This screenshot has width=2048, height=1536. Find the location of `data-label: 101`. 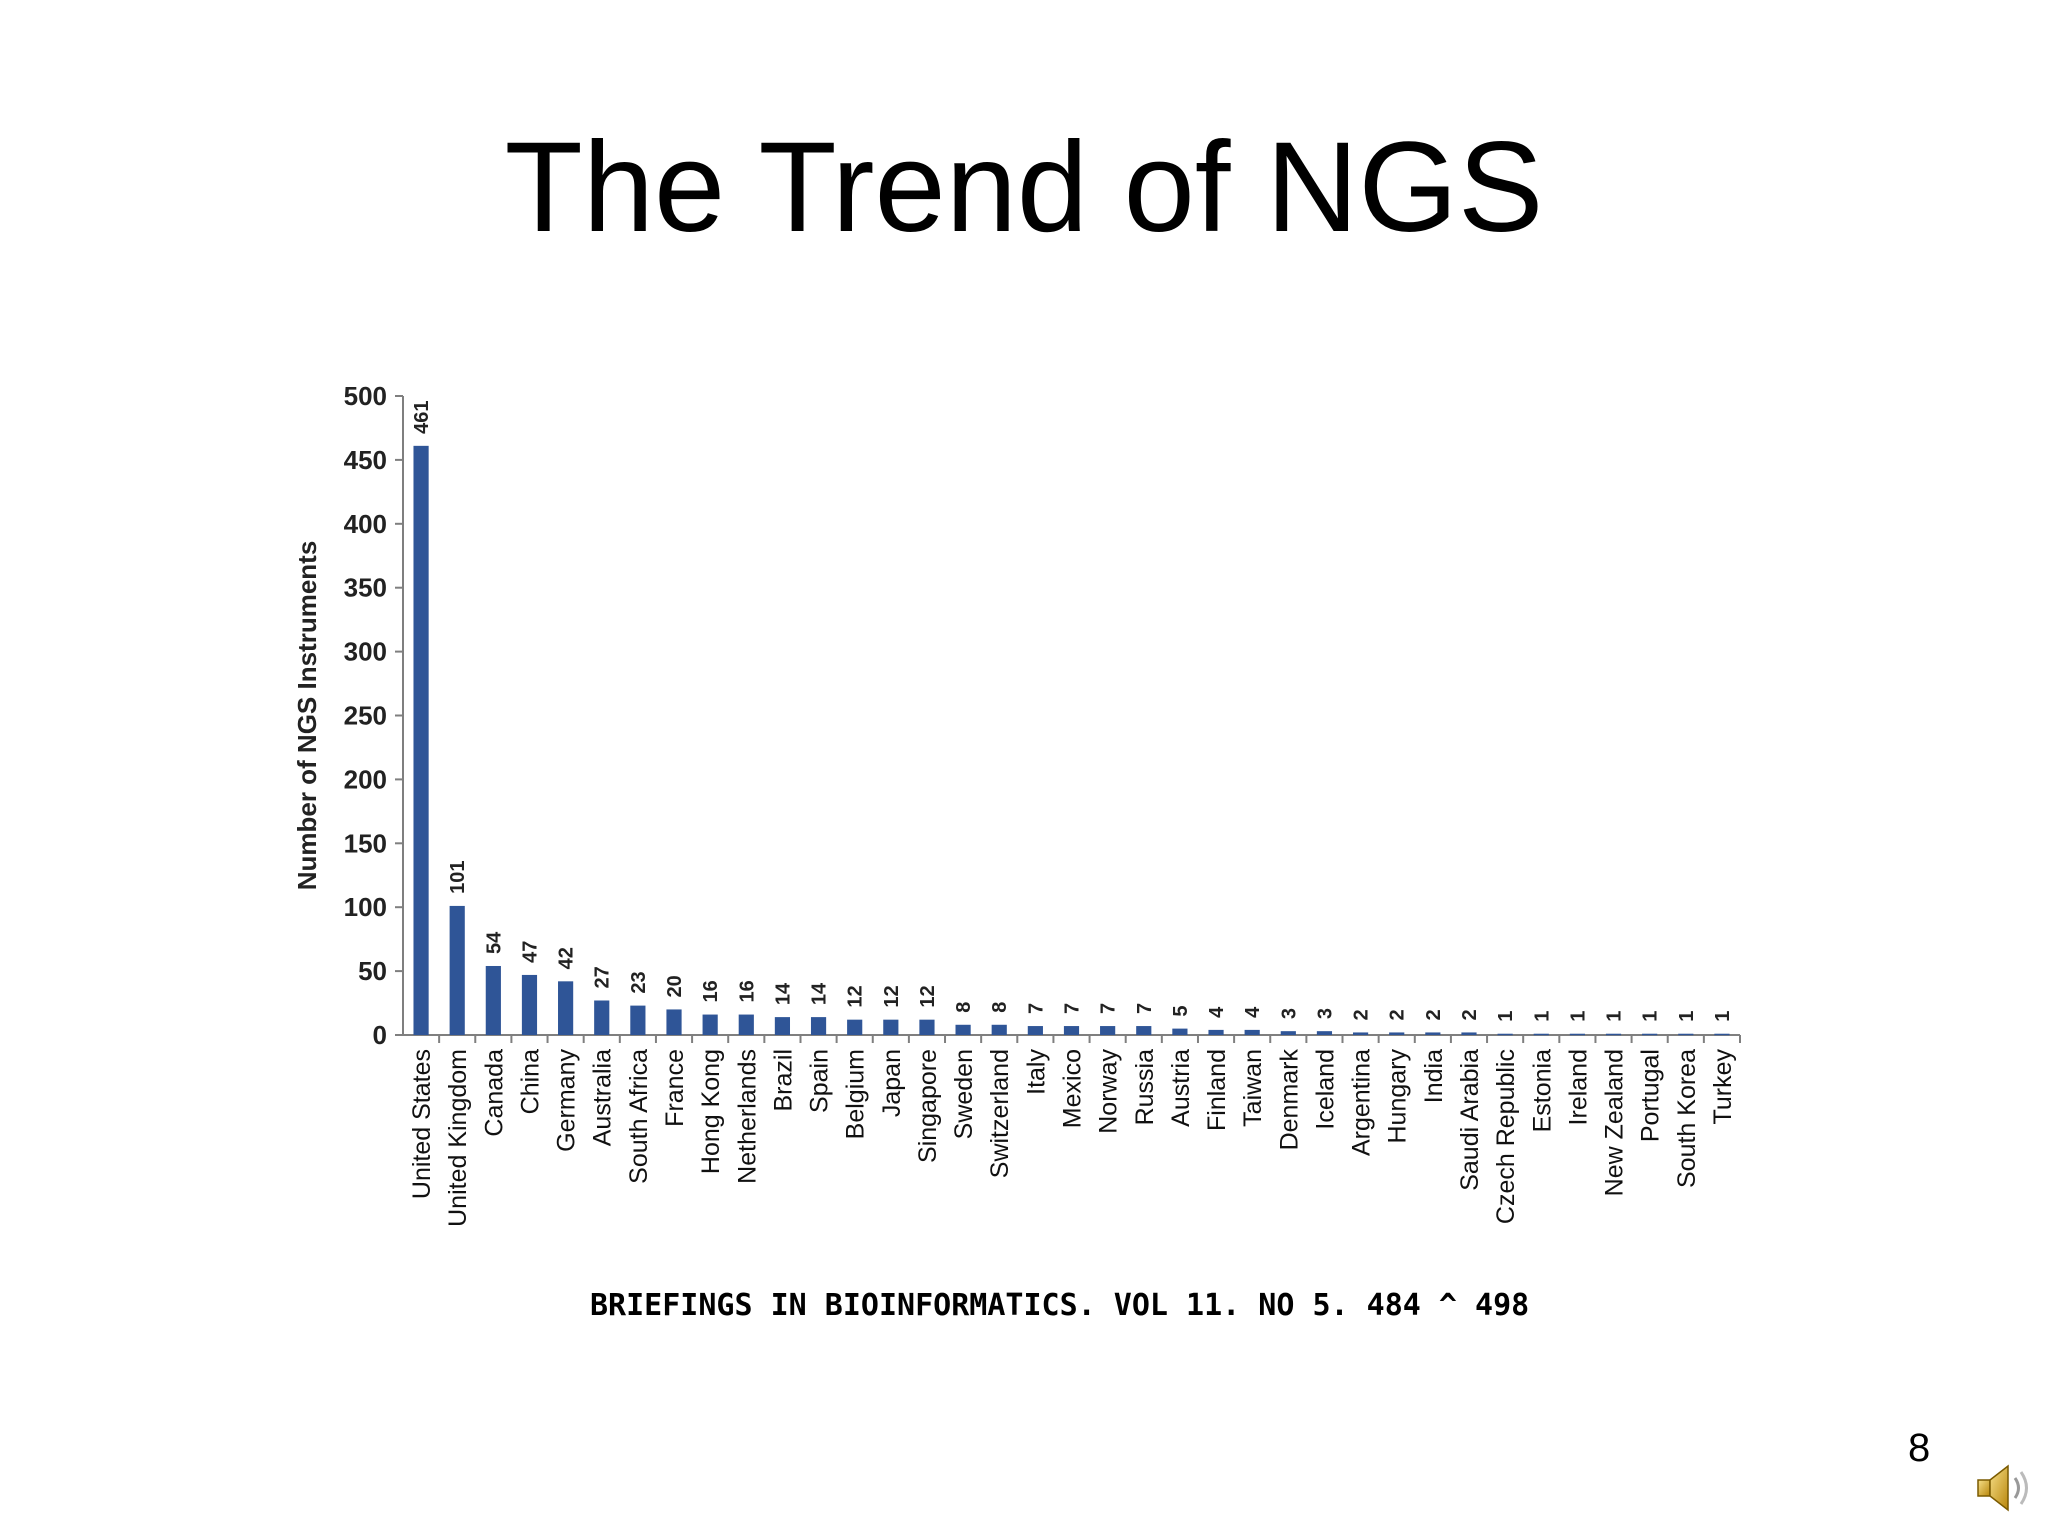

data-label: 101 is located at coordinates (458, 877).